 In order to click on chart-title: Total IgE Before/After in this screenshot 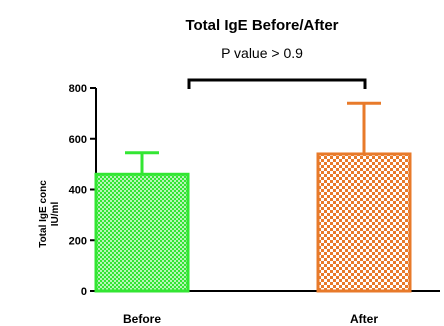, I will do `click(261, 25)`.